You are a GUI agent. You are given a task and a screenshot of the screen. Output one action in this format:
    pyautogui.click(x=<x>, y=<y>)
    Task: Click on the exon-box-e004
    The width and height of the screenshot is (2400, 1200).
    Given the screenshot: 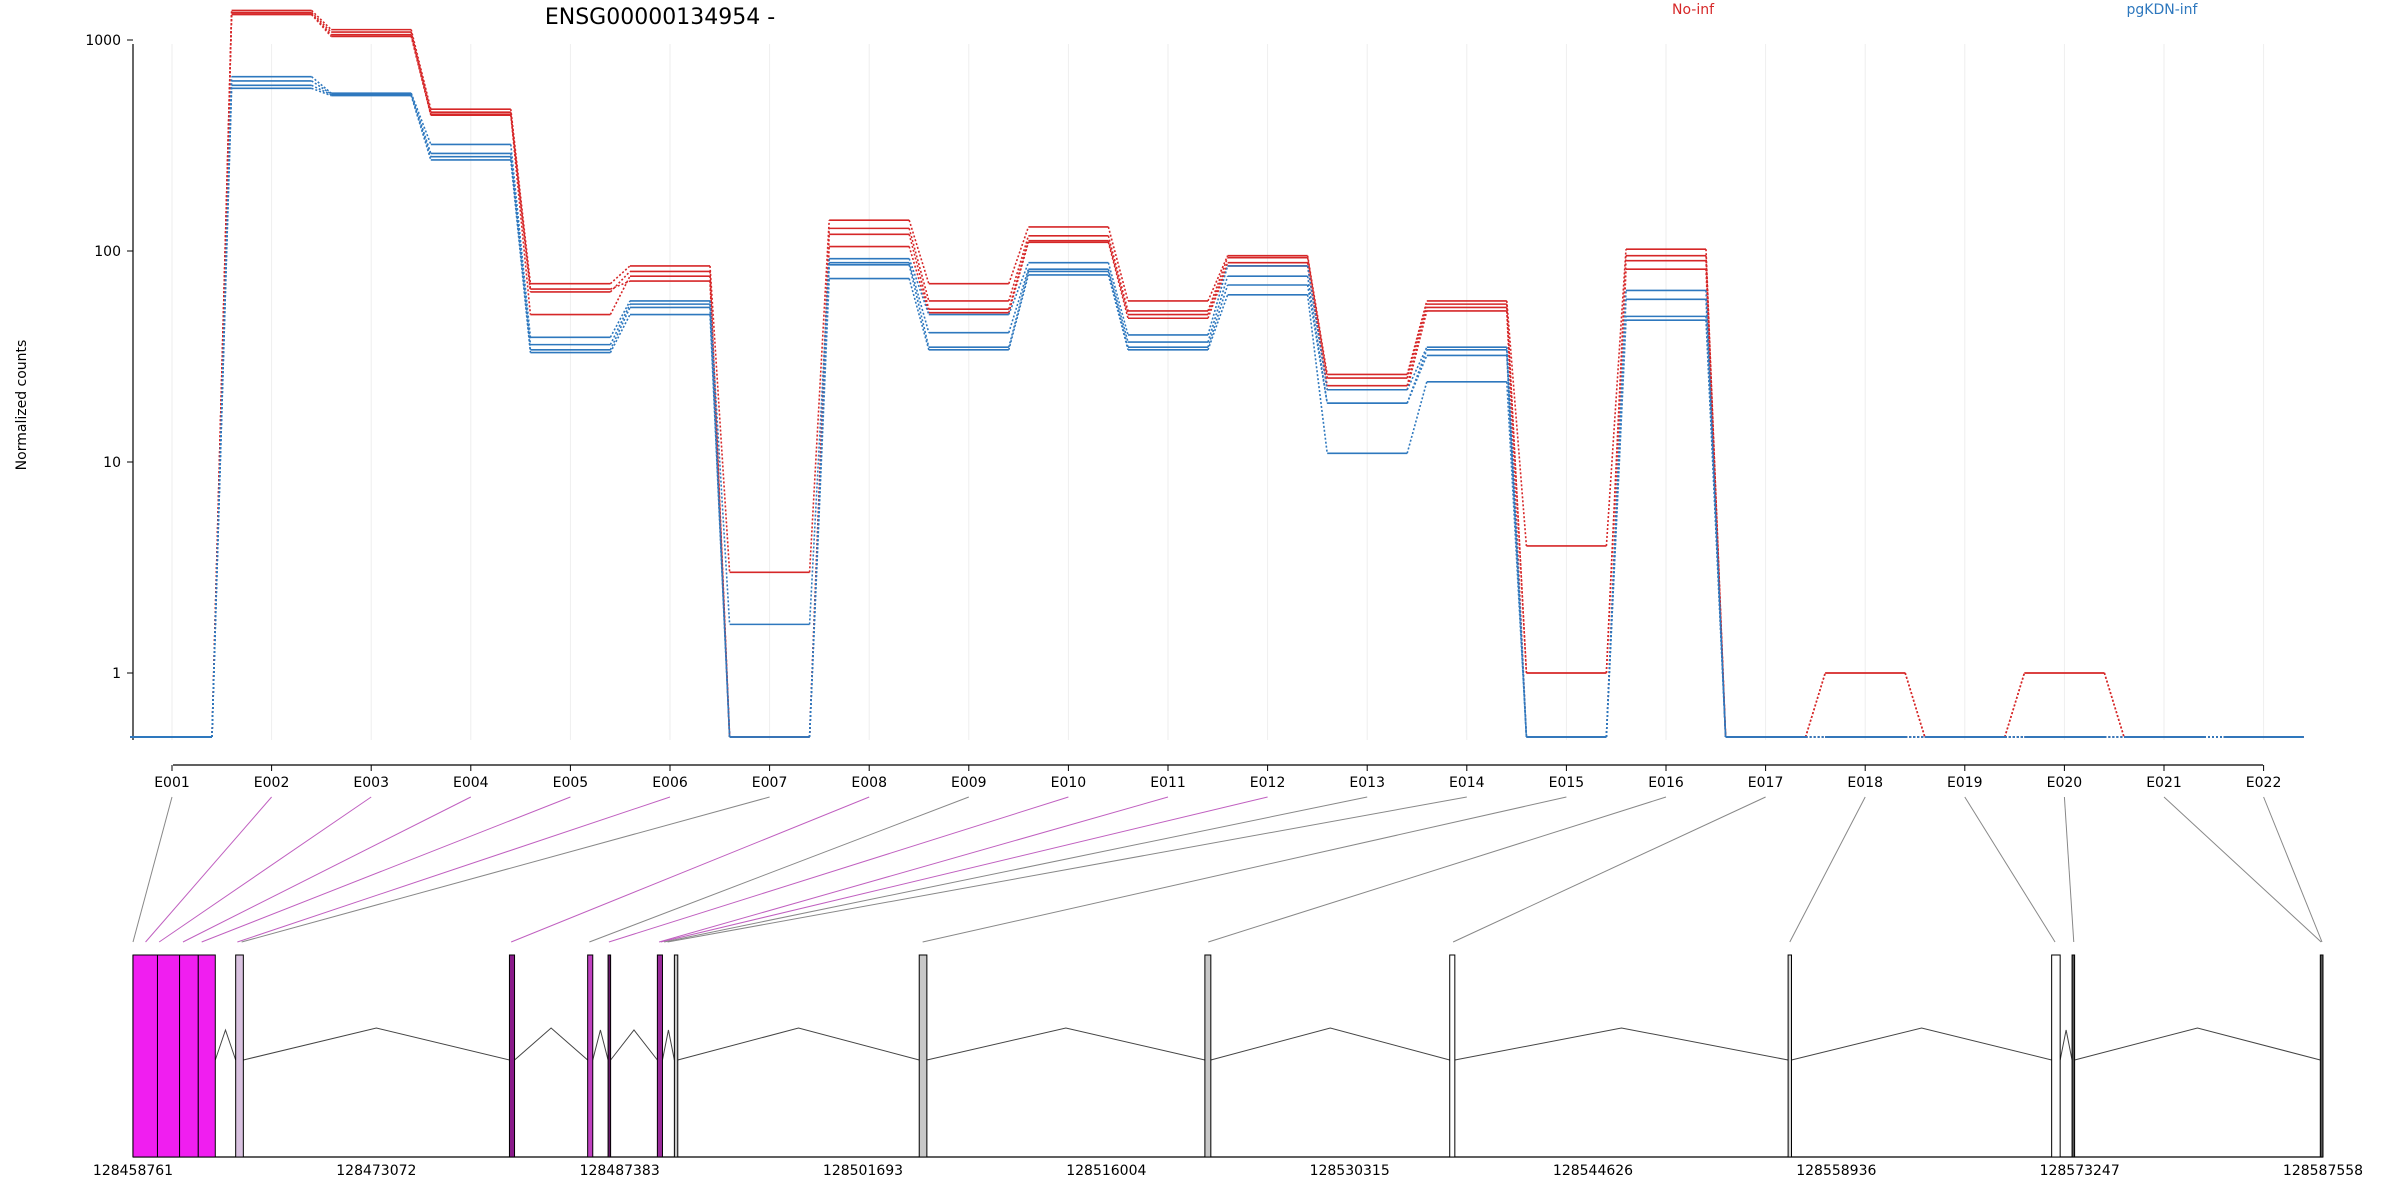 What is the action you would take?
    pyautogui.click(x=206, y=1056)
    